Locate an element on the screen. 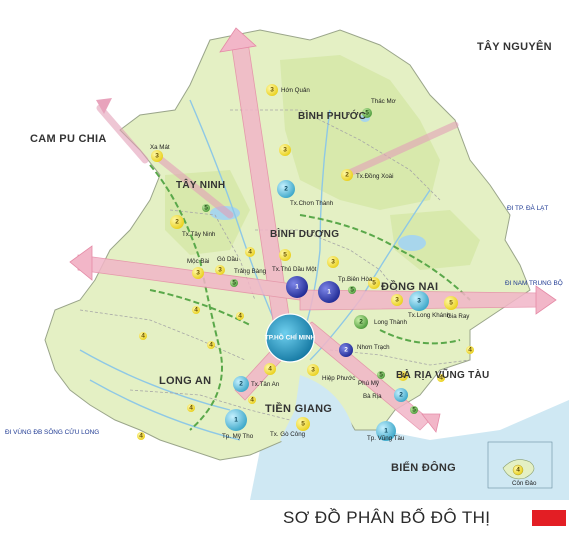 The image size is (569, 534). hcmc-label: TP.HỒ CHÍ MINH is located at coordinates (290, 337).